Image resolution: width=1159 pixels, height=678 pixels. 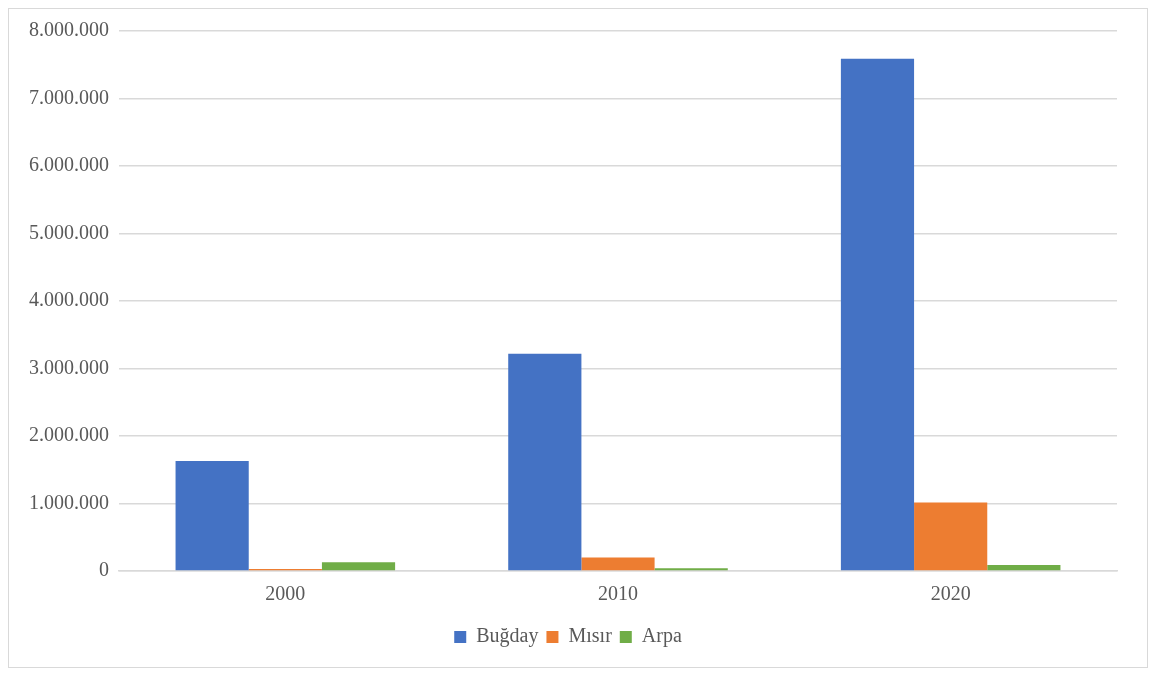 What do you see at coordinates (618, 593) in the screenshot?
I see `x-tick-label: 2010` at bounding box center [618, 593].